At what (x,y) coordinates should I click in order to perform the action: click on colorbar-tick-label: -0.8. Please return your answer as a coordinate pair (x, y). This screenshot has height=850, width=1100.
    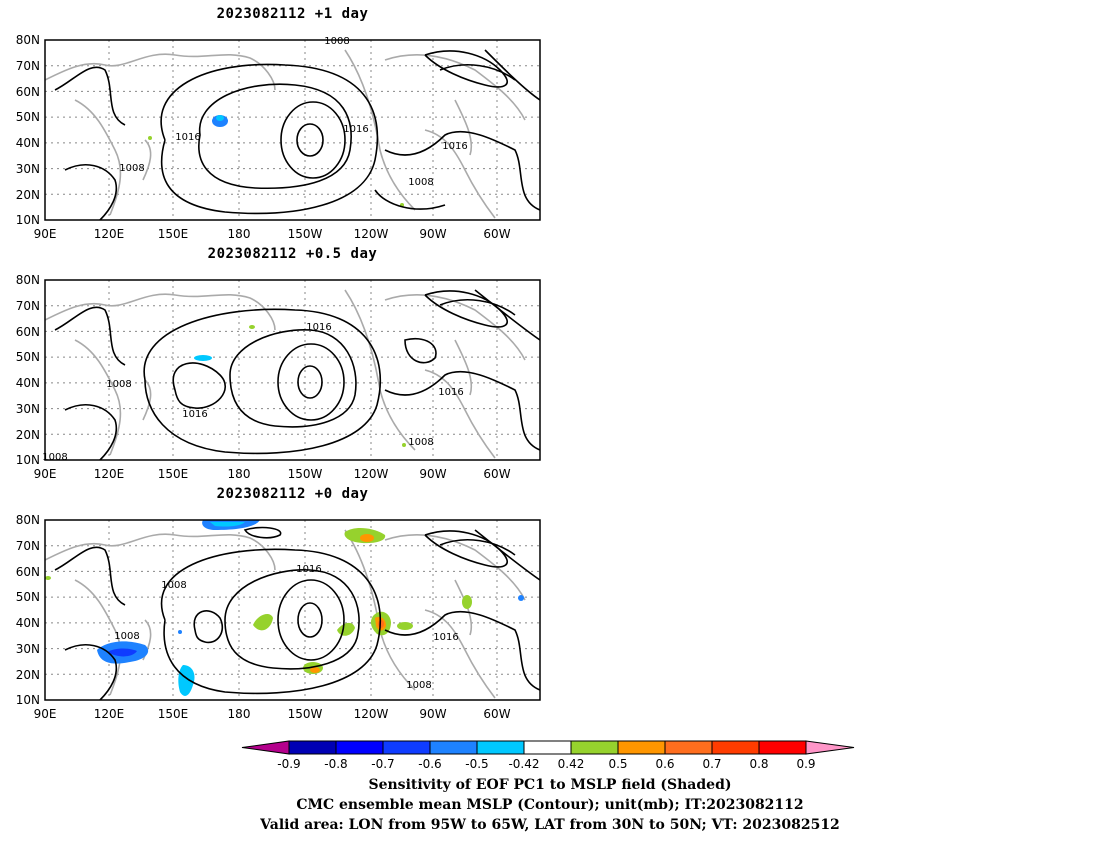
    Looking at the image, I should click on (335, 764).